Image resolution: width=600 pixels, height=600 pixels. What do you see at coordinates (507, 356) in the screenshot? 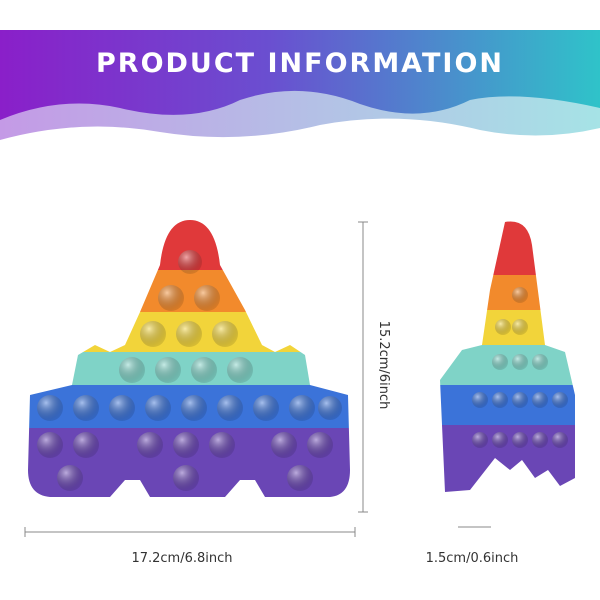
I see `toy-side` at bounding box center [507, 356].